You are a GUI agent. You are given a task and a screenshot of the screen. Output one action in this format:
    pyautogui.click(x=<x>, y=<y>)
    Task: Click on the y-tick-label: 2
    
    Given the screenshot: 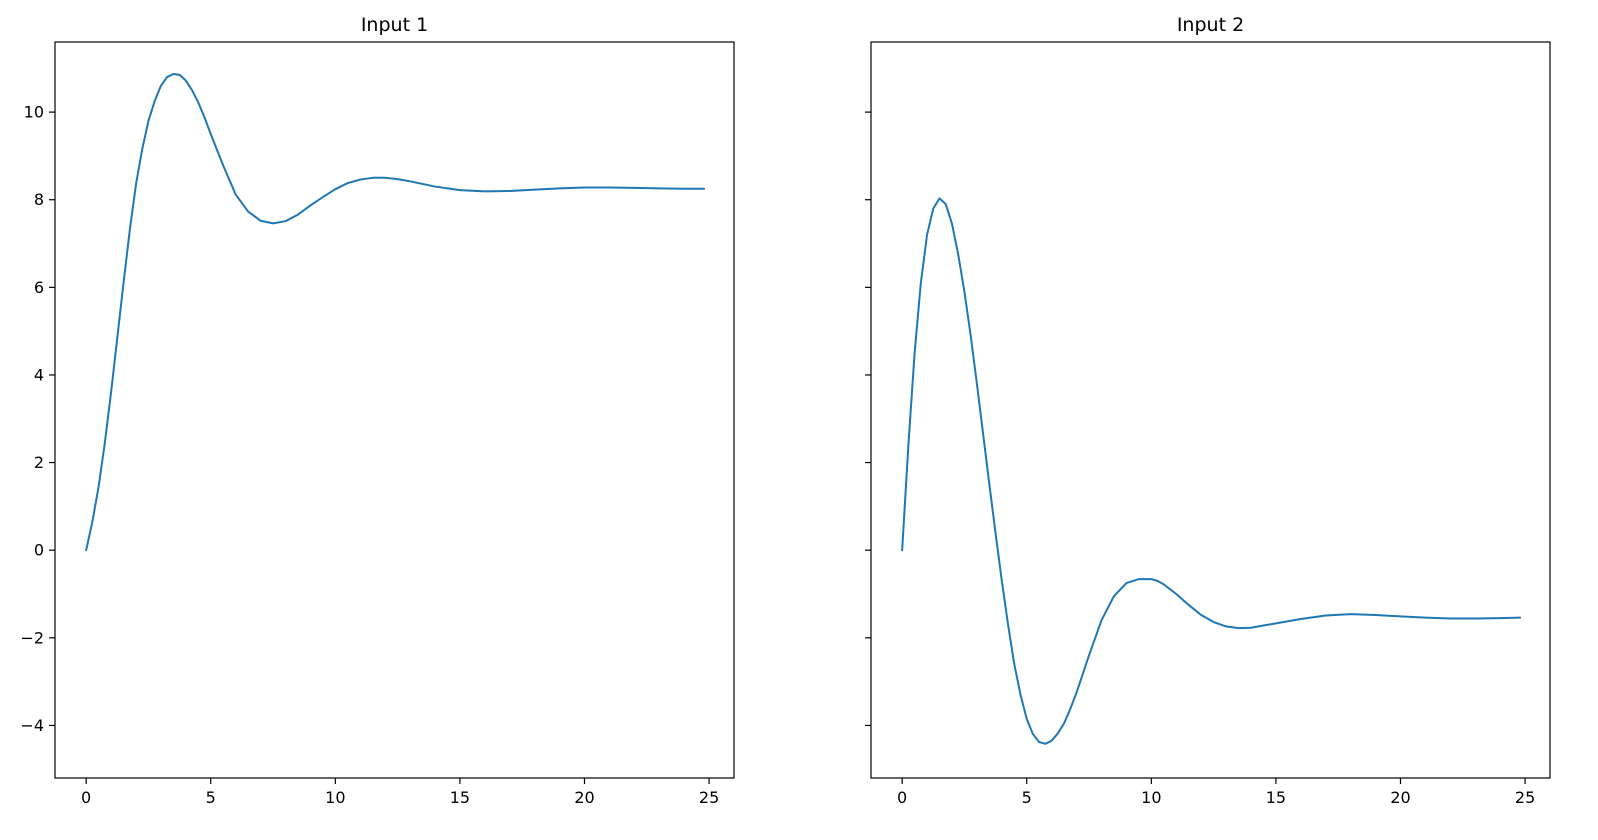 What is the action you would take?
    pyautogui.click(x=39, y=462)
    